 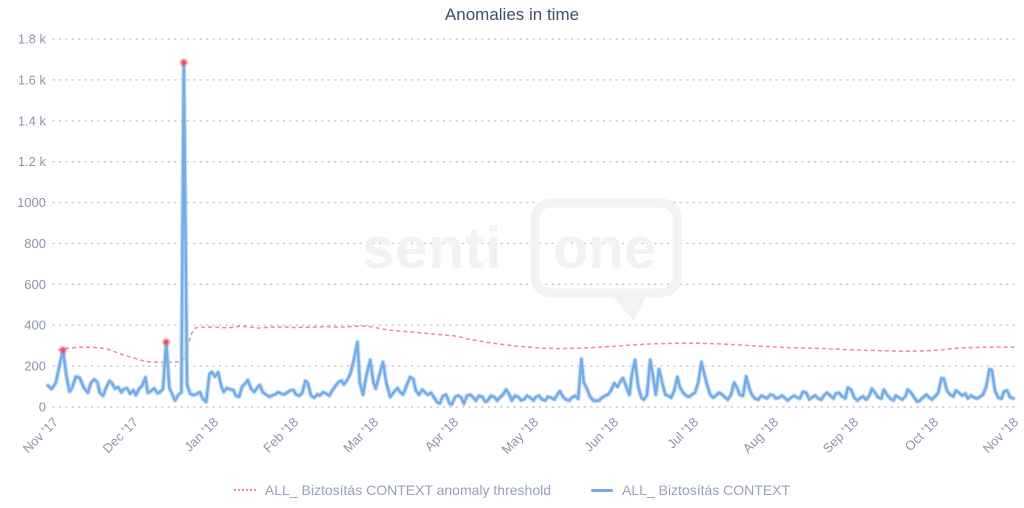 What do you see at coordinates (35, 366) in the screenshot?
I see `y-axis-tick-label: 200` at bounding box center [35, 366].